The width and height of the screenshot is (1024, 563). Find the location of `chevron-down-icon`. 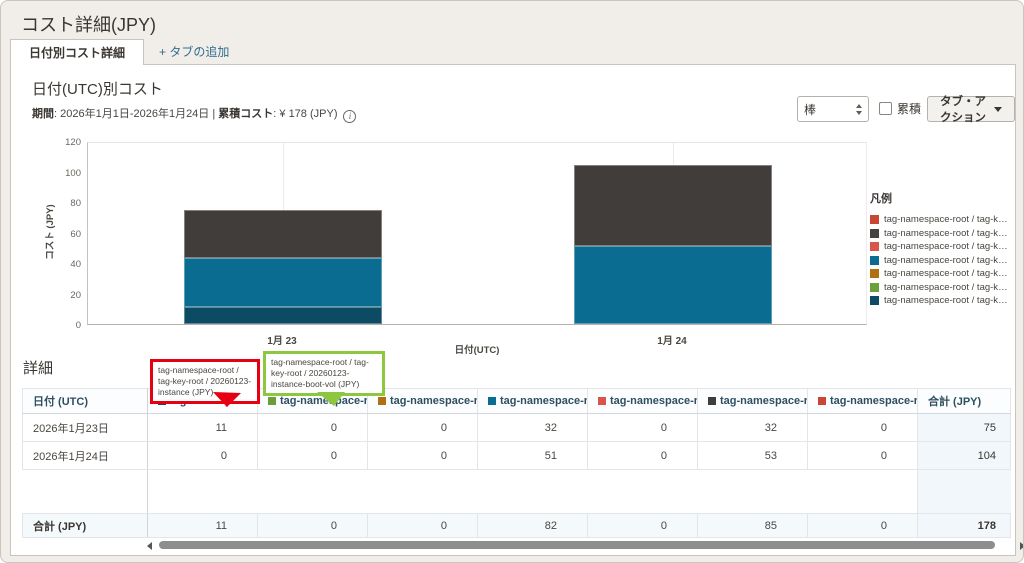

chevron-down-icon is located at coordinates (998, 109).